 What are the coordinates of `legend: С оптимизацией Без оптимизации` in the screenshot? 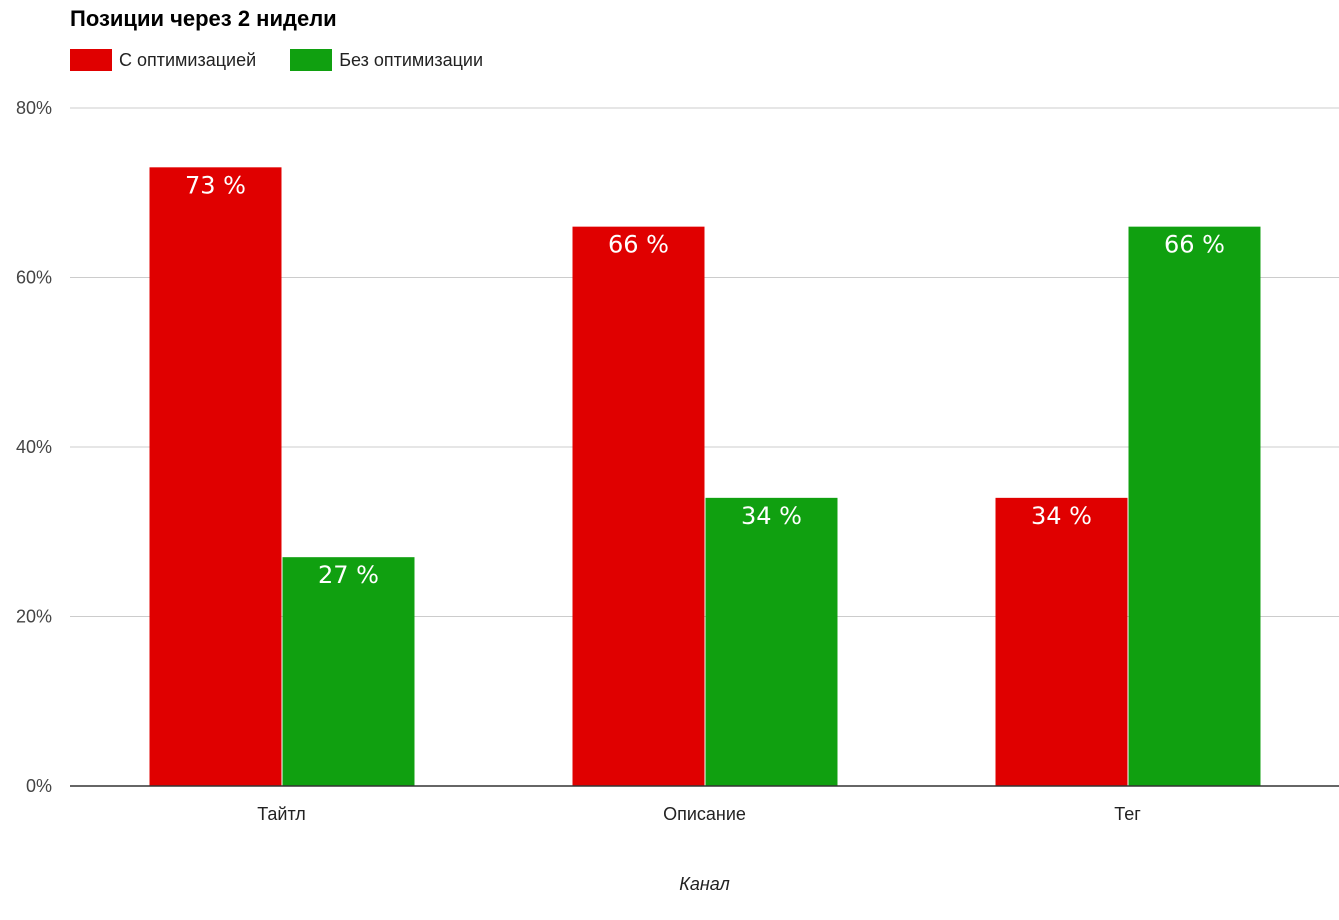 It's located at (293, 60).